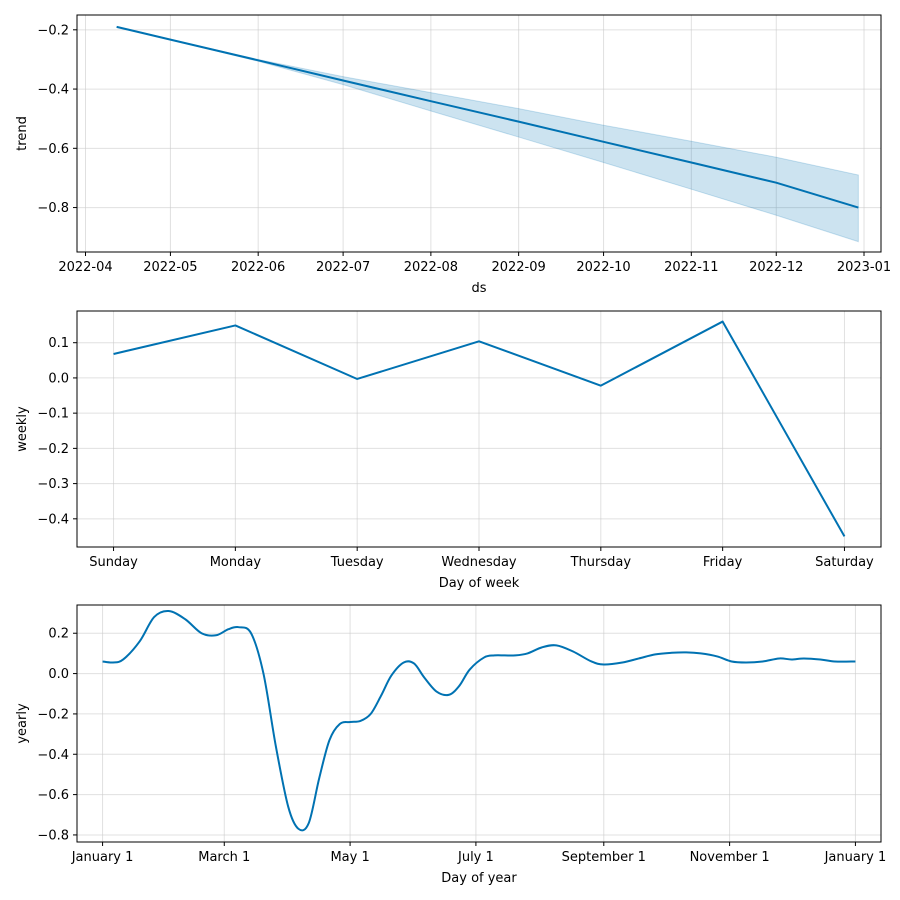 This screenshot has width=900, height=900. What do you see at coordinates (343, 267) in the screenshot?
I see `x-tick-label: 2022-07` at bounding box center [343, 267].